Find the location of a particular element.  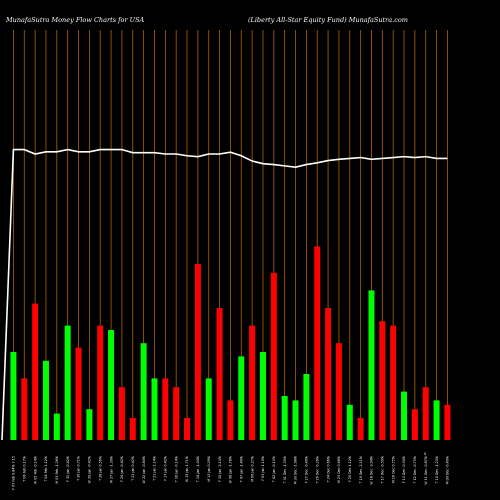

x-tick-label: M 09 Dec -0.49% is located at coordinates (448, 470).